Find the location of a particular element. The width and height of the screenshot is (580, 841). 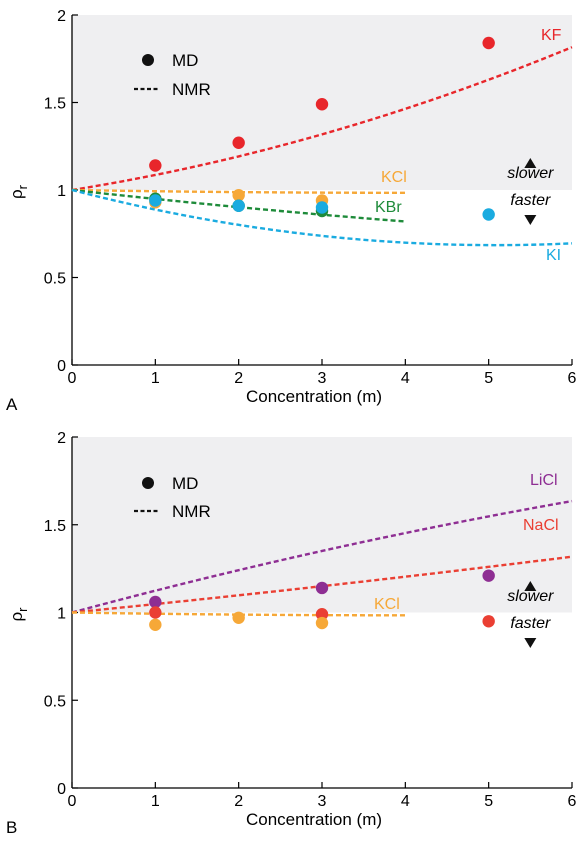

series-label-kf: KF is located at coordinates (551, 35).